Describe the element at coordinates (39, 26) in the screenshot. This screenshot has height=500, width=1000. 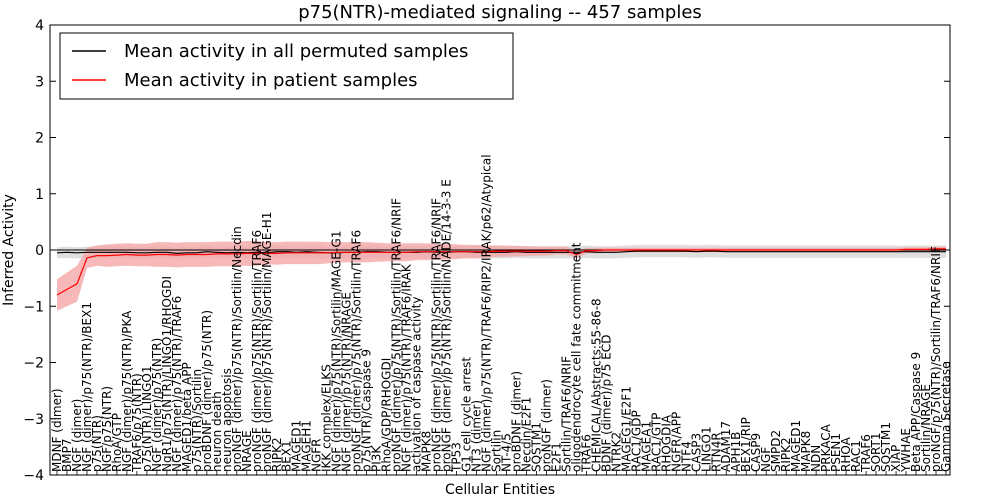
I see `y-tick-label: 4` at that location.